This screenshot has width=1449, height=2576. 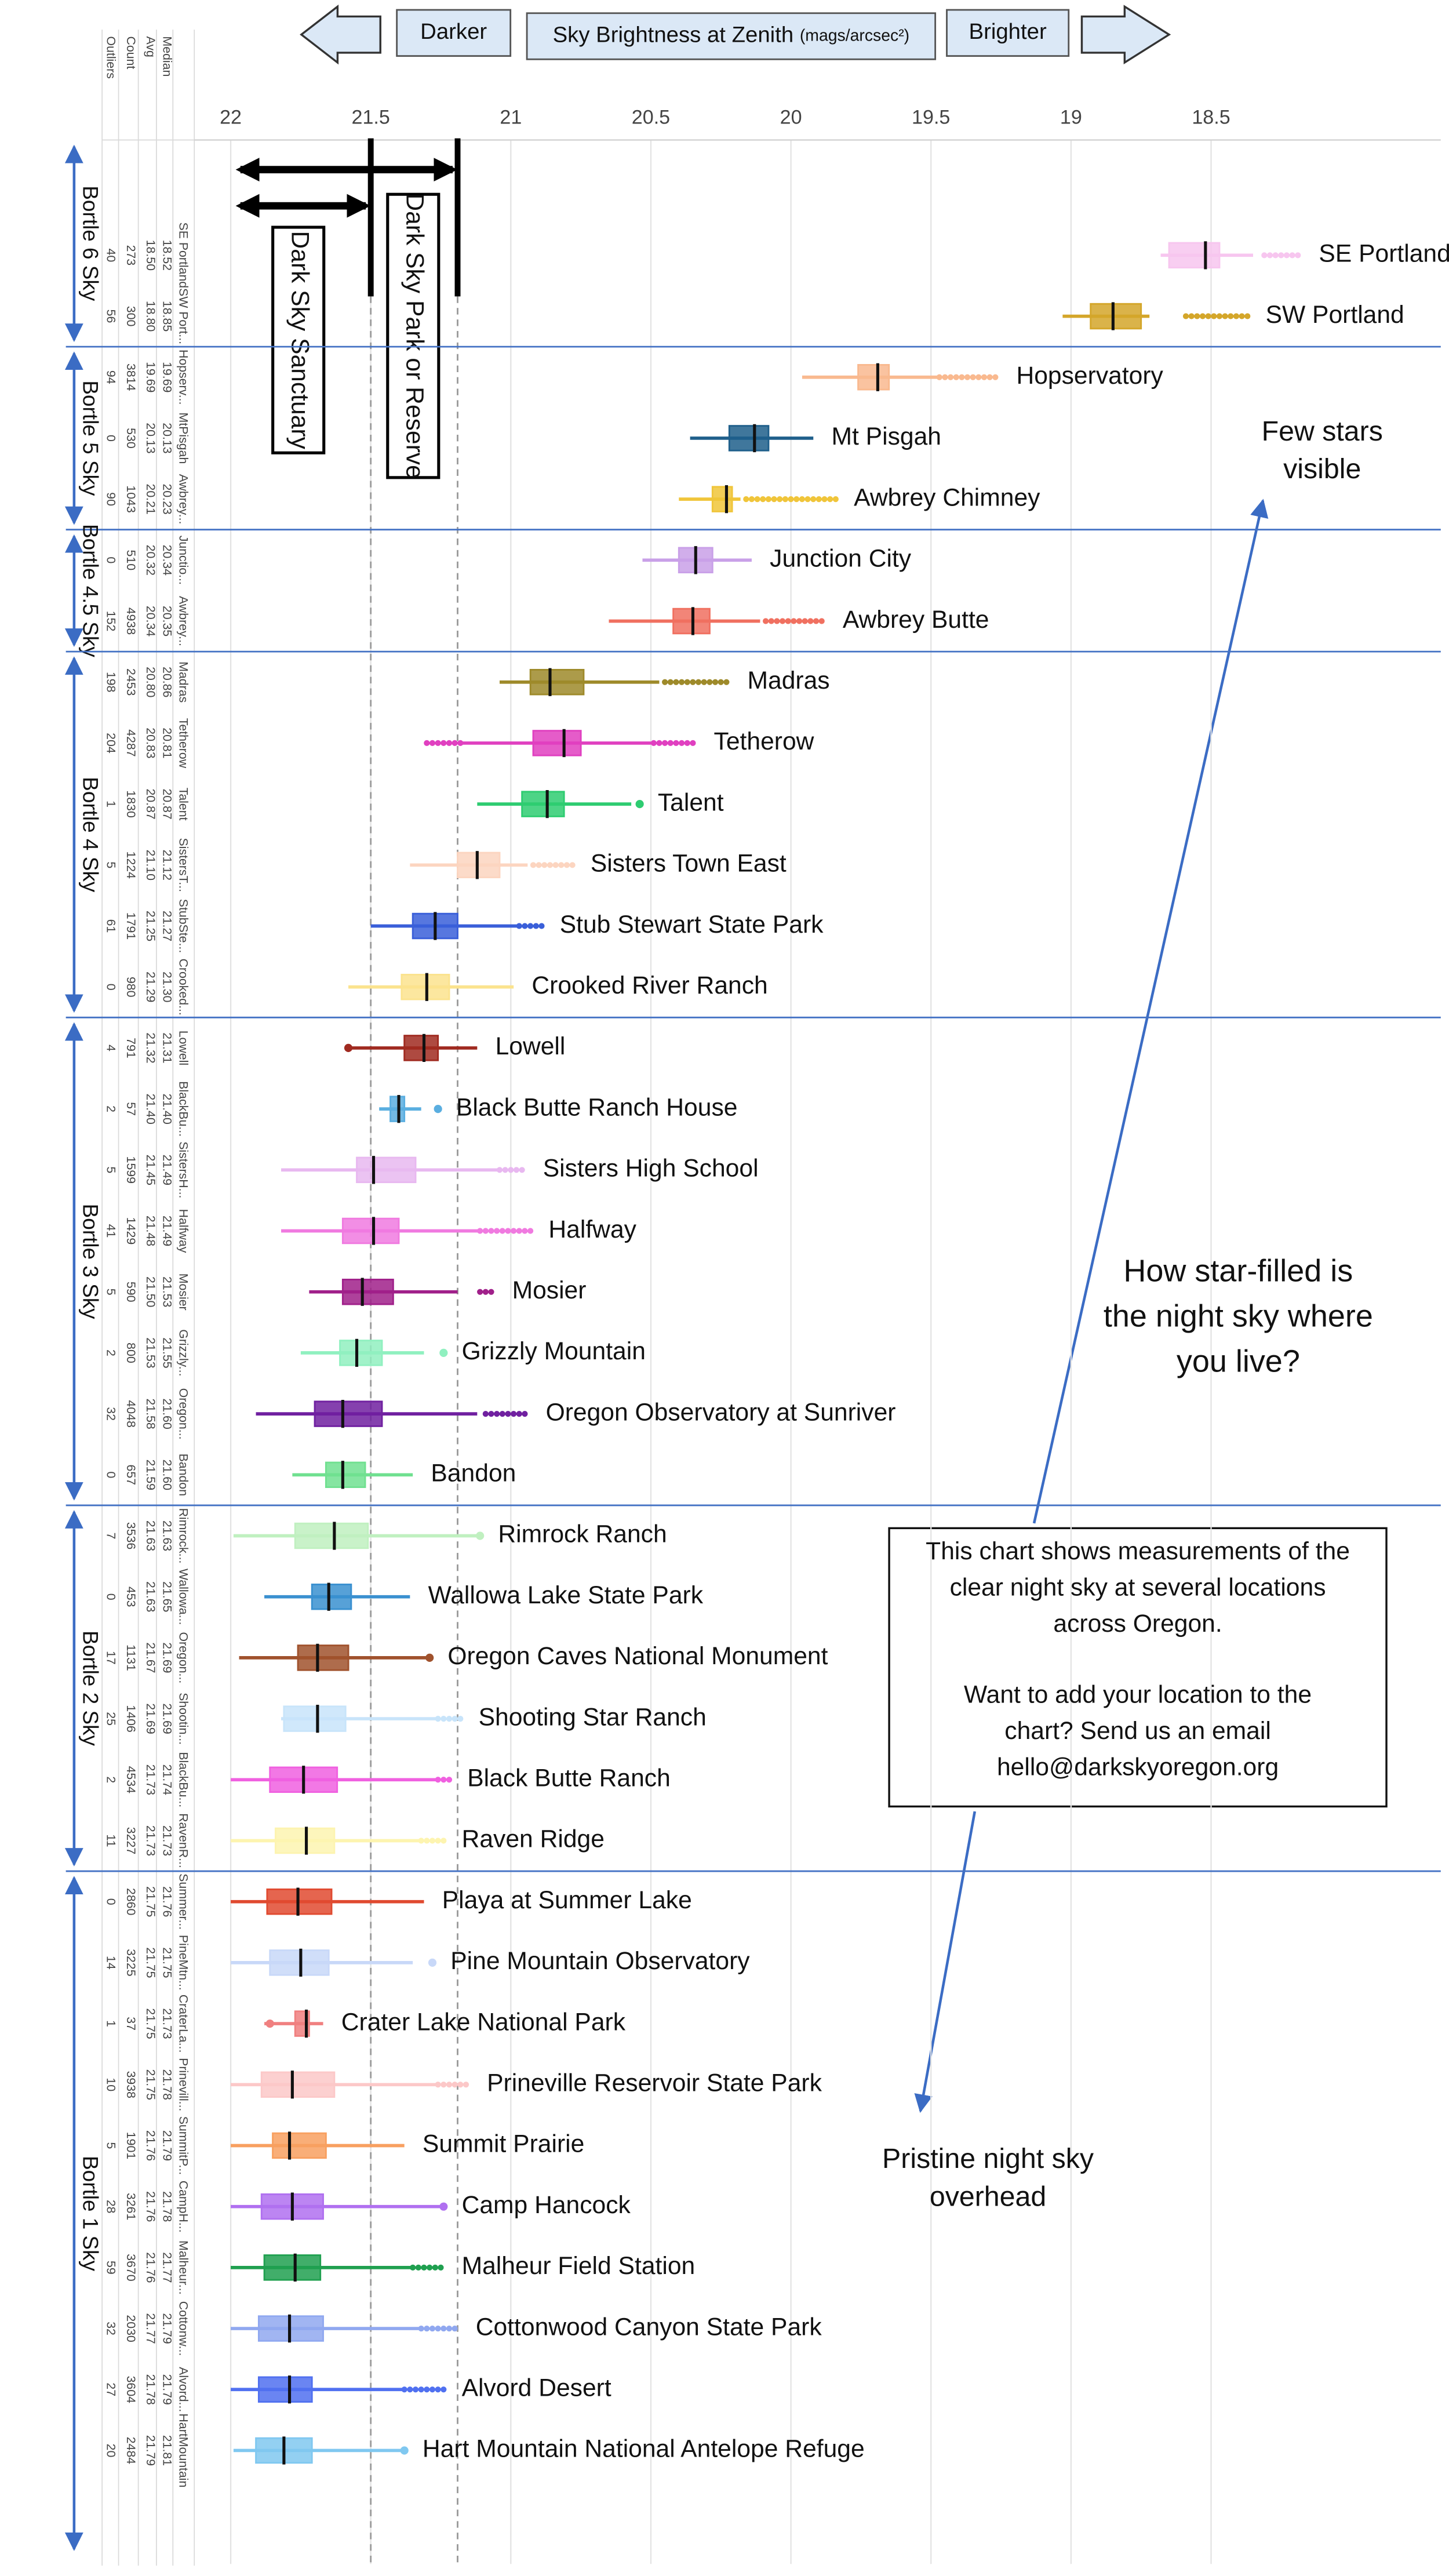 I want to click on callout-text: This chart shows measurements of the, so click(x=1138, y=1551).